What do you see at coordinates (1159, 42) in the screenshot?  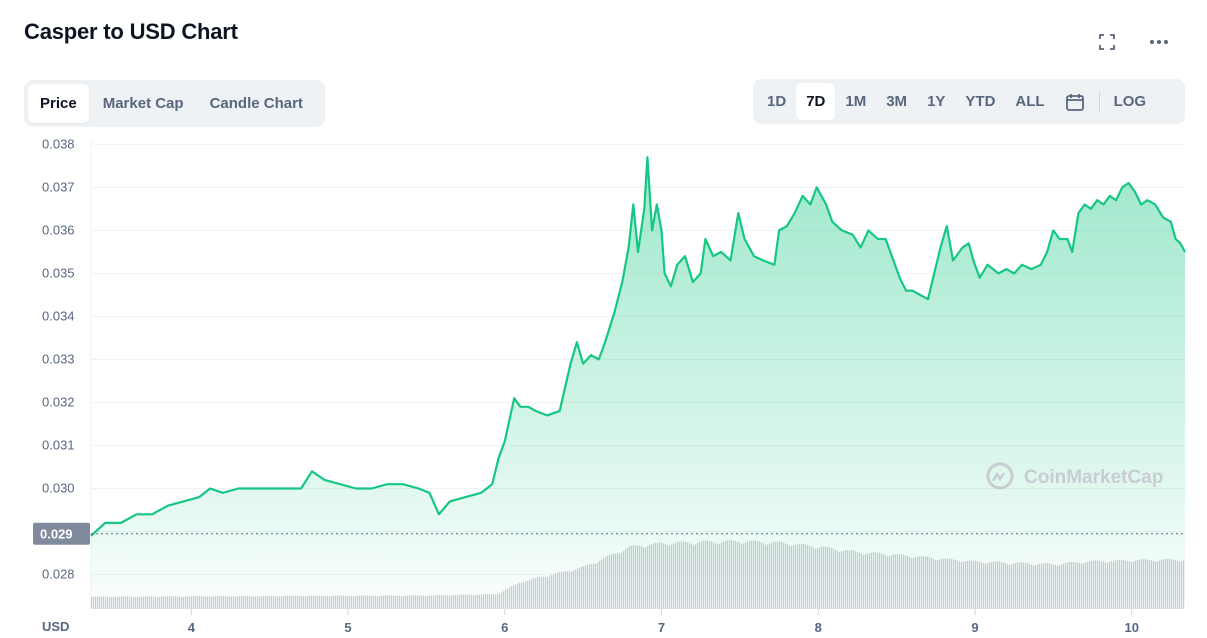 I see `more-icon` at bounding box center [1159, 42].